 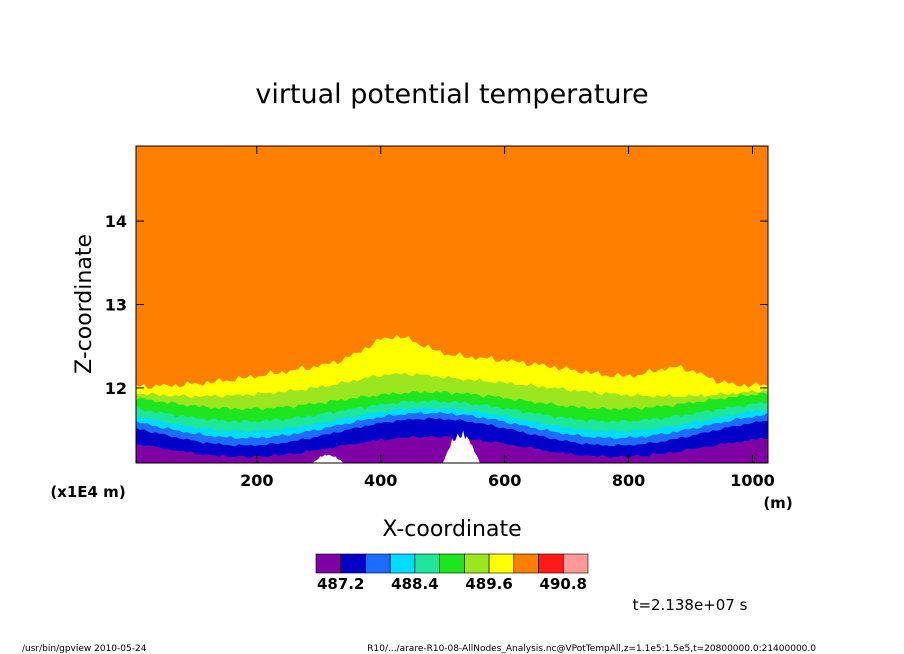 I want to click on y-scale-note: (x1E4 m), so click(x=87, y=492).